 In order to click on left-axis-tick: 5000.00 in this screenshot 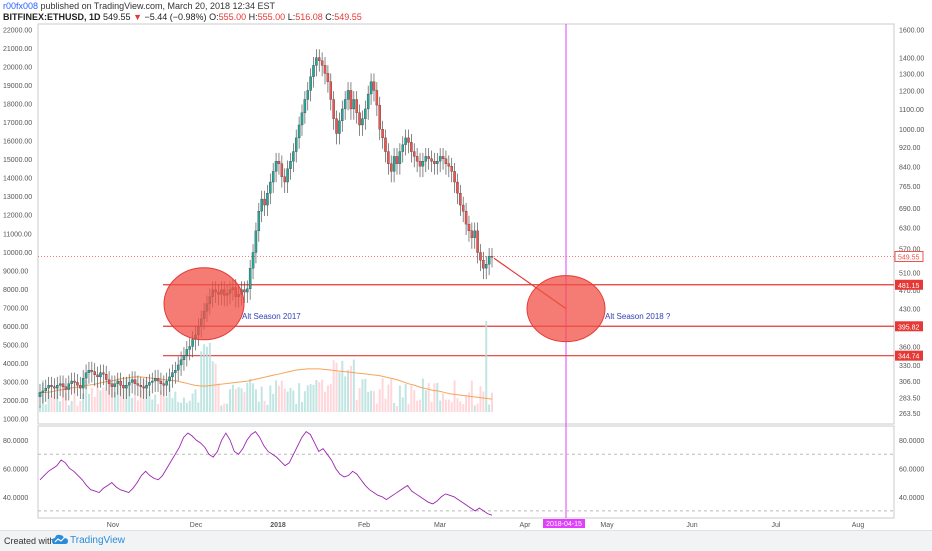, I will do `click(15, 345)`.